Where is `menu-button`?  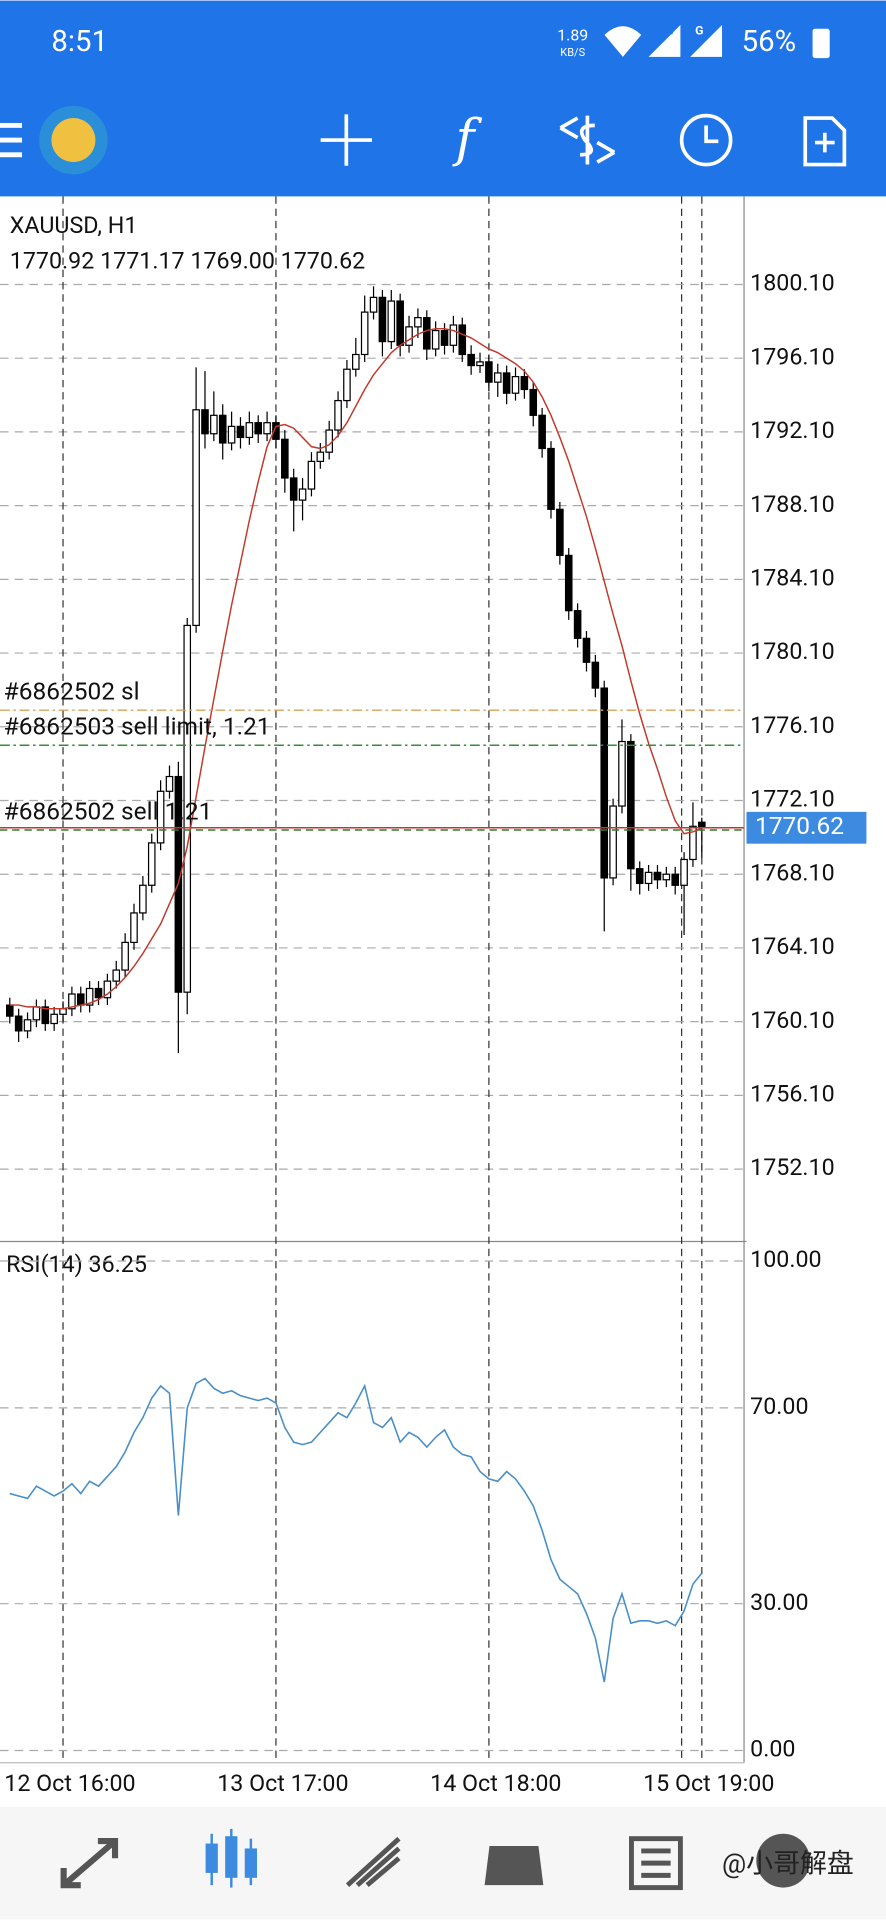 menu-button is located at coordinates (11, 140).